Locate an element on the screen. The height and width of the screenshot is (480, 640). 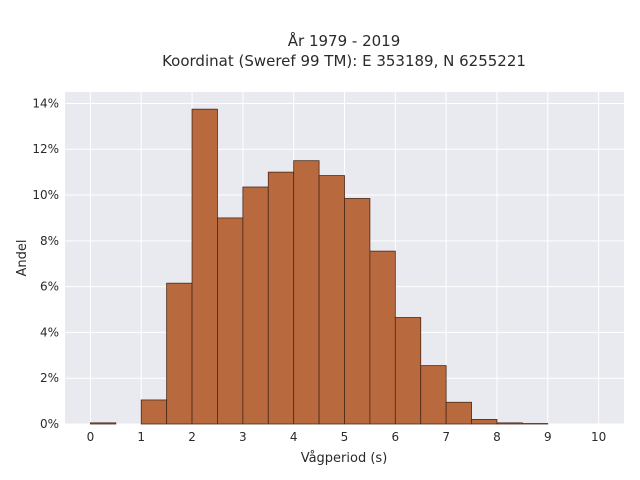
y-tick-label: 12% is located at coordinates (45, 149).